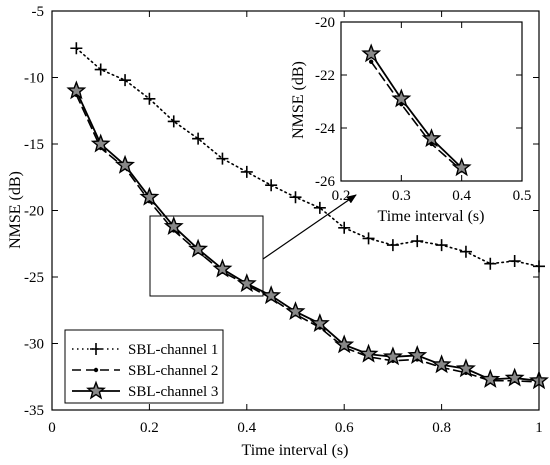 This screenshot has width=550, height=465. I want to click on inset-axes-frame, so click(431, 101).